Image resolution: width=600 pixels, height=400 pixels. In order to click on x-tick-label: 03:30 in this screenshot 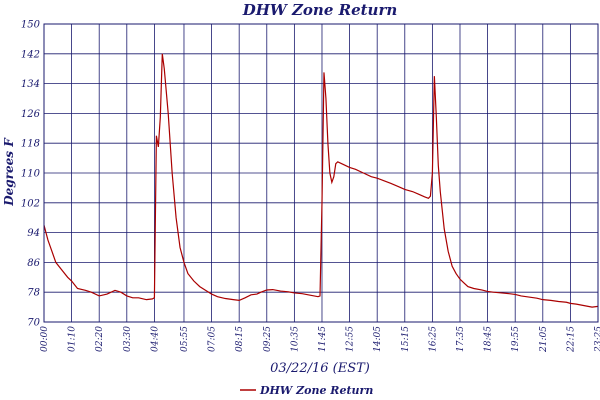, I will do `click(128, 339)`.